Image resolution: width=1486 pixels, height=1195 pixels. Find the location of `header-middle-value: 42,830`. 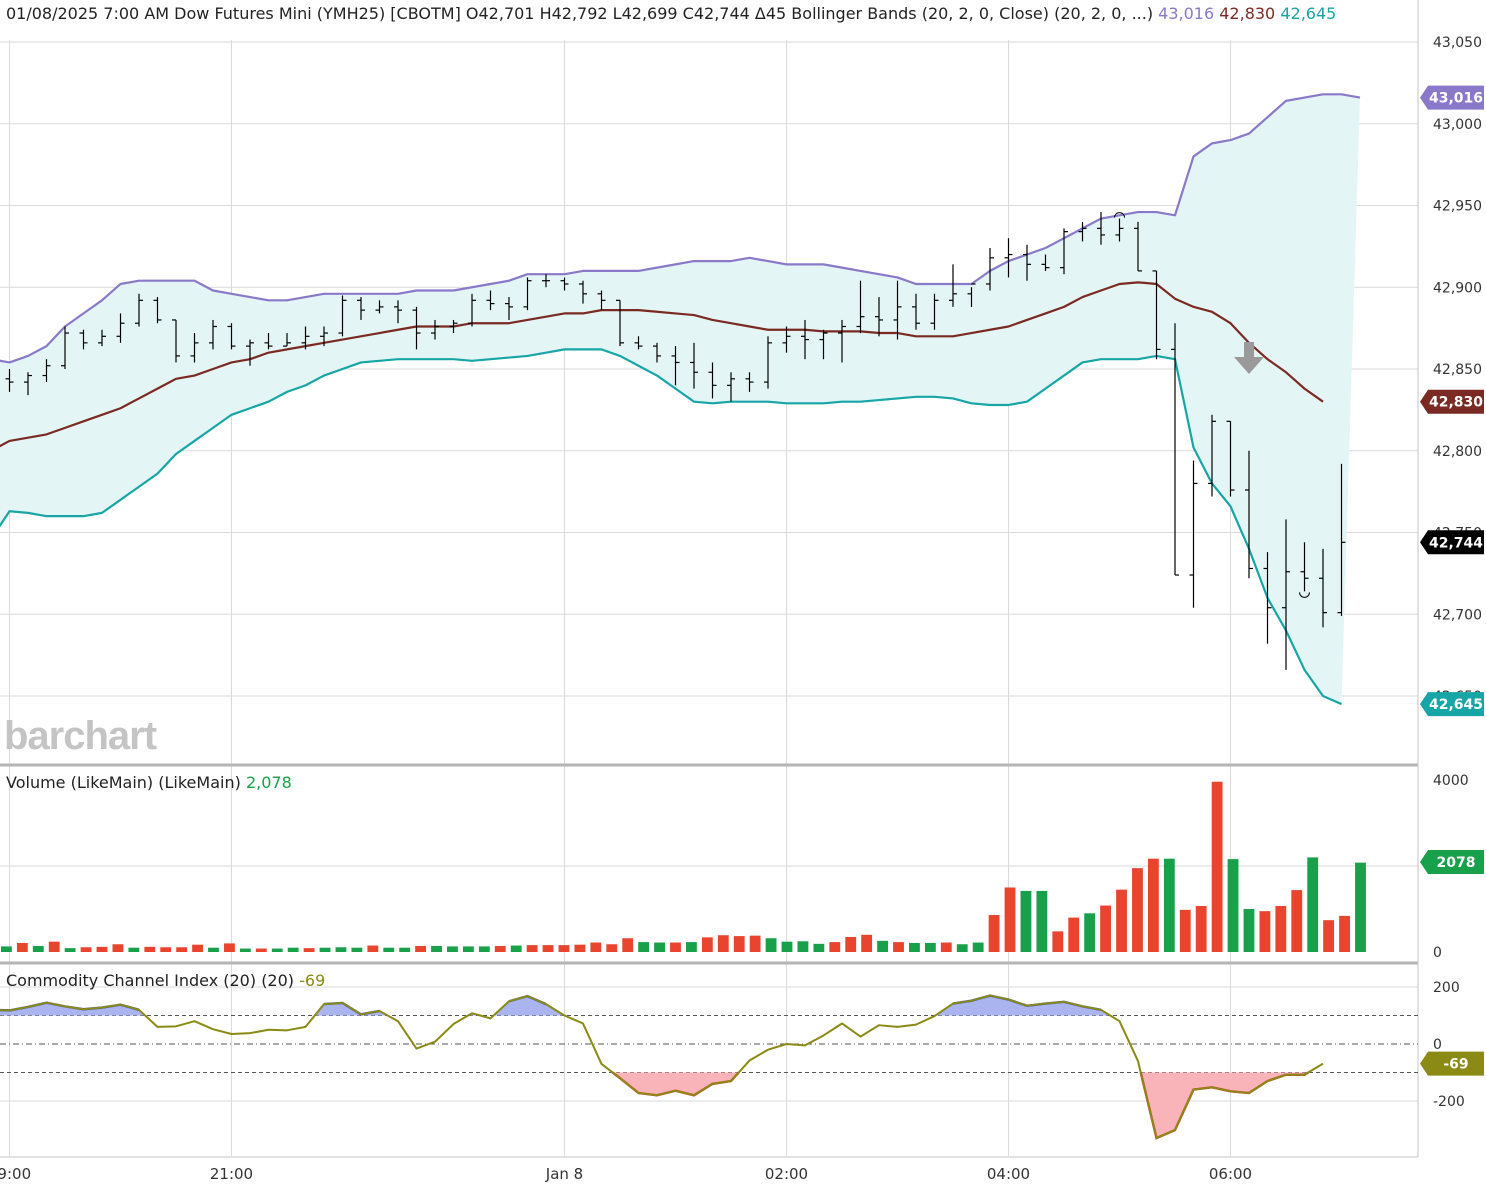

header-middle-value: 42,830 is located at coordinates (1247, 13).